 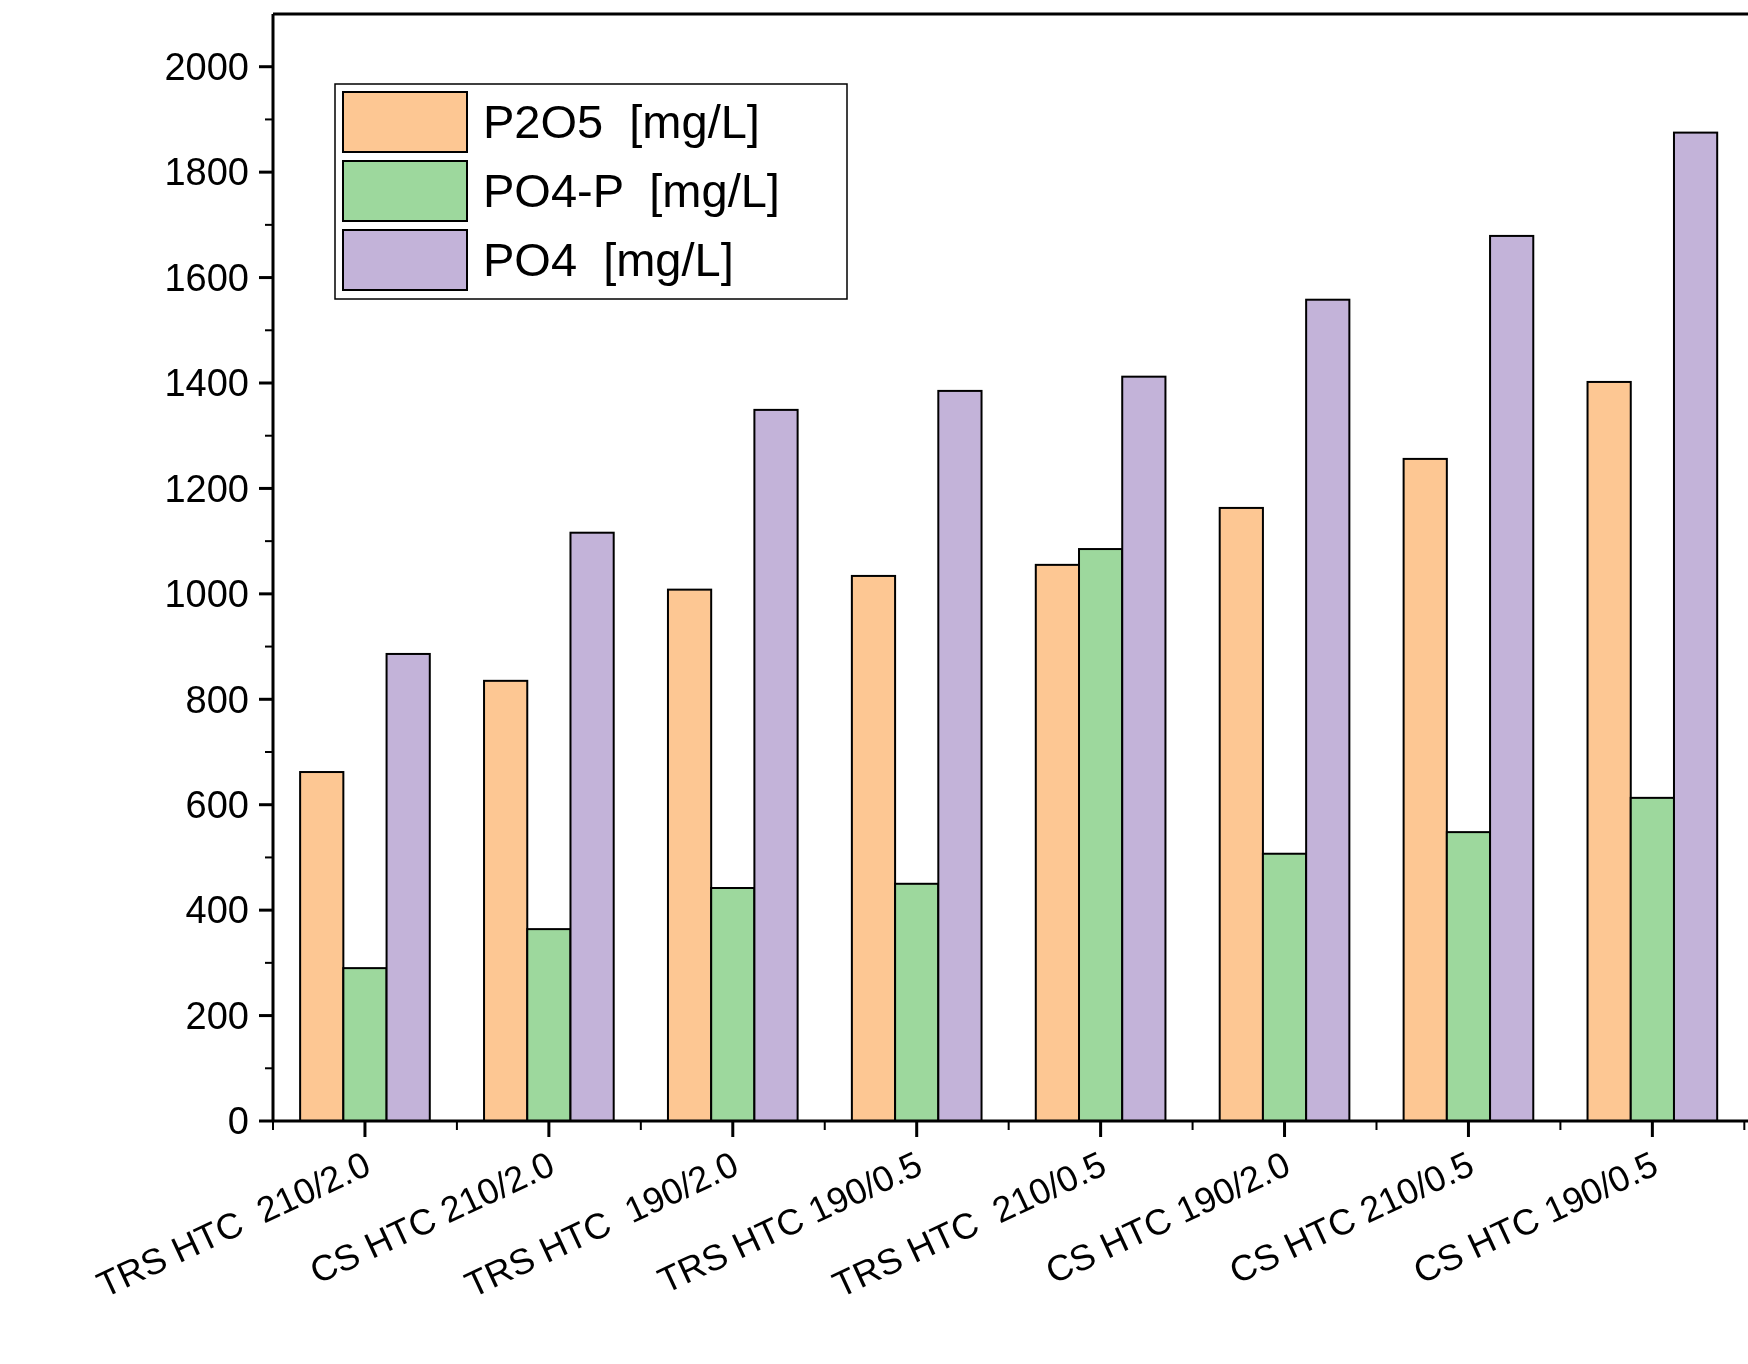 What do you see at coordinates (217, 699) in the screenshot?
I see `y-tick-label: 800` at bounding box center [217, 699].